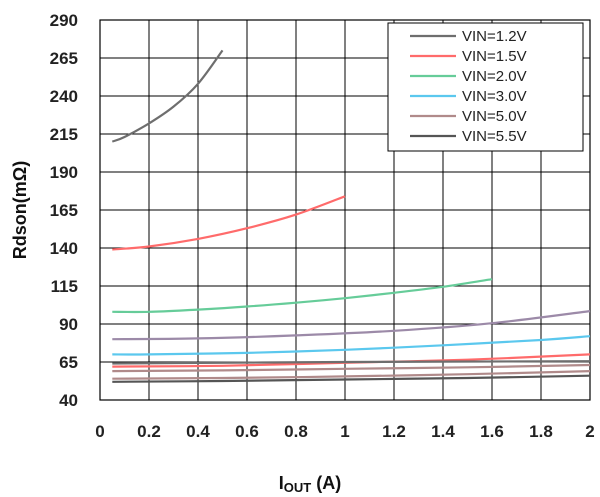 The height and width of the screenshot is (497, 600). I want to click on x-axis-label-main: I, so click(281, 483).